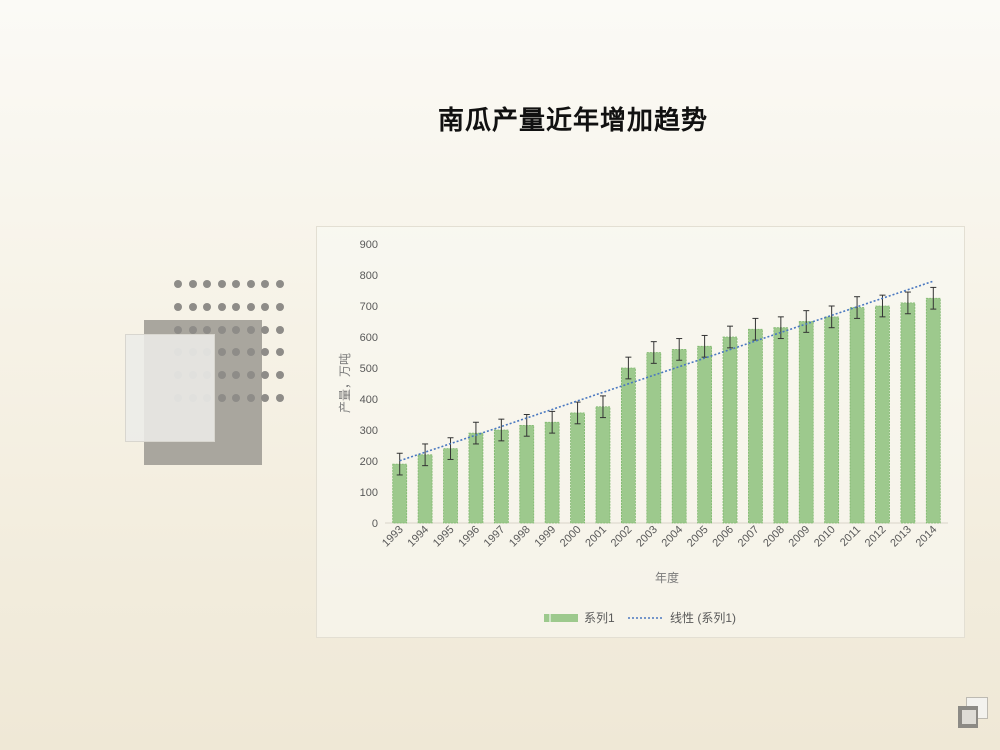 The height and width of the screenshot is (750, 1000). Describe the element at coordinates (667, 577) in the screenshot. I see `x-axis-label: 年度` at that location.